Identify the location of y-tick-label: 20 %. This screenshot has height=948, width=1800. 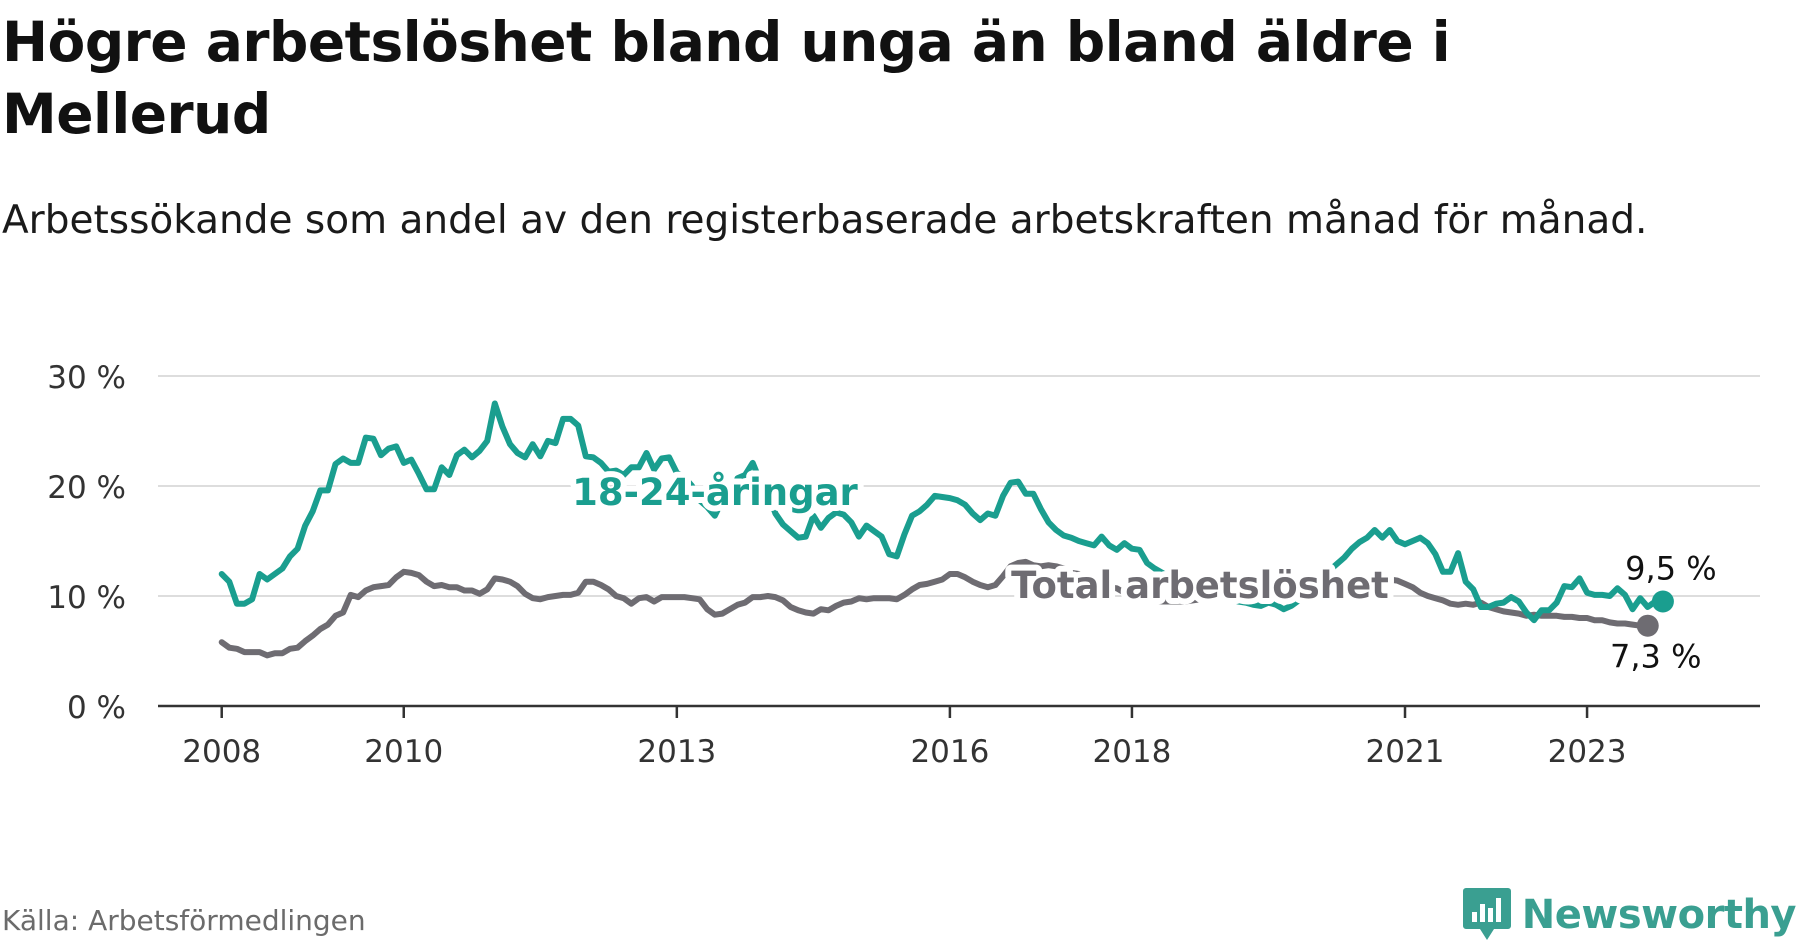
(86, 488).